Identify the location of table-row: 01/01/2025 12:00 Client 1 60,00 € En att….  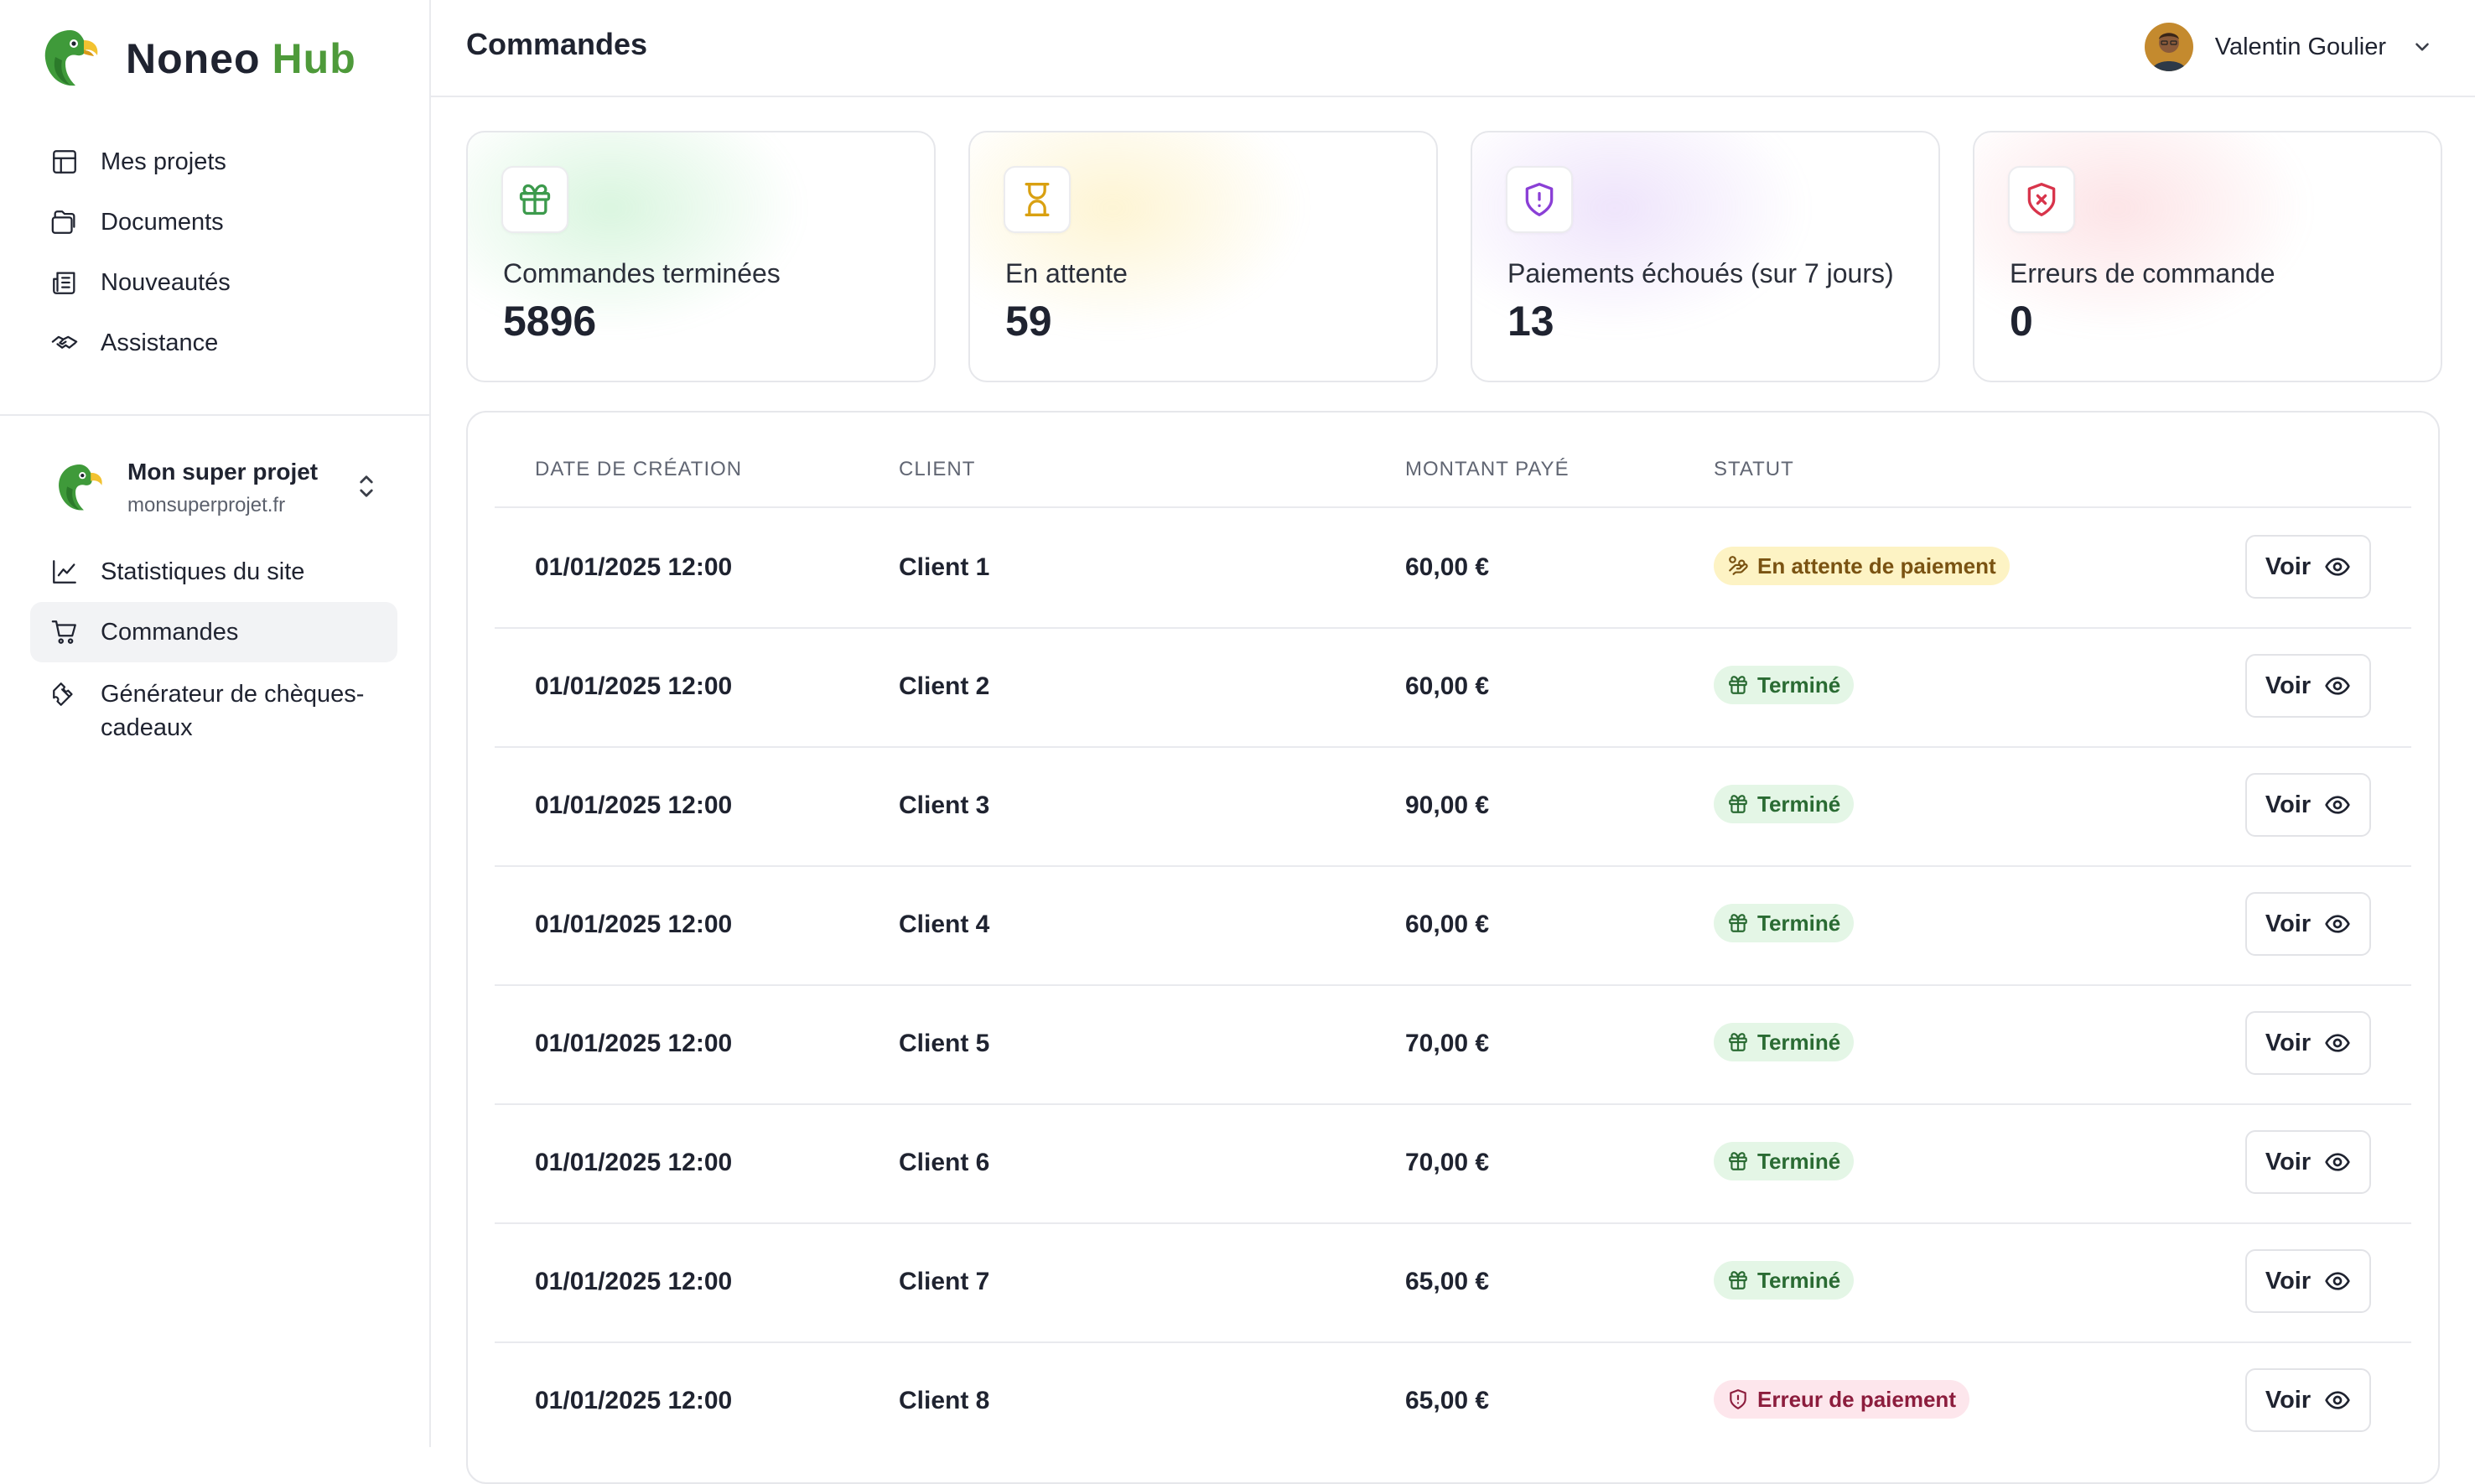
(1453, 568).